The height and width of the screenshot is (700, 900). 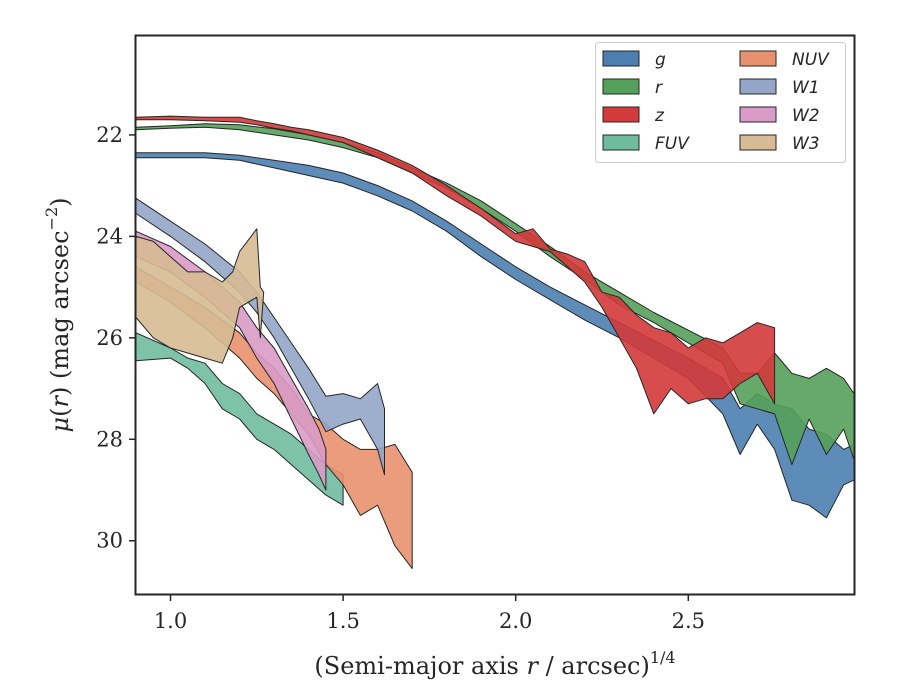 I want to click on legend-label-g: g, so click(x=660, y=60).